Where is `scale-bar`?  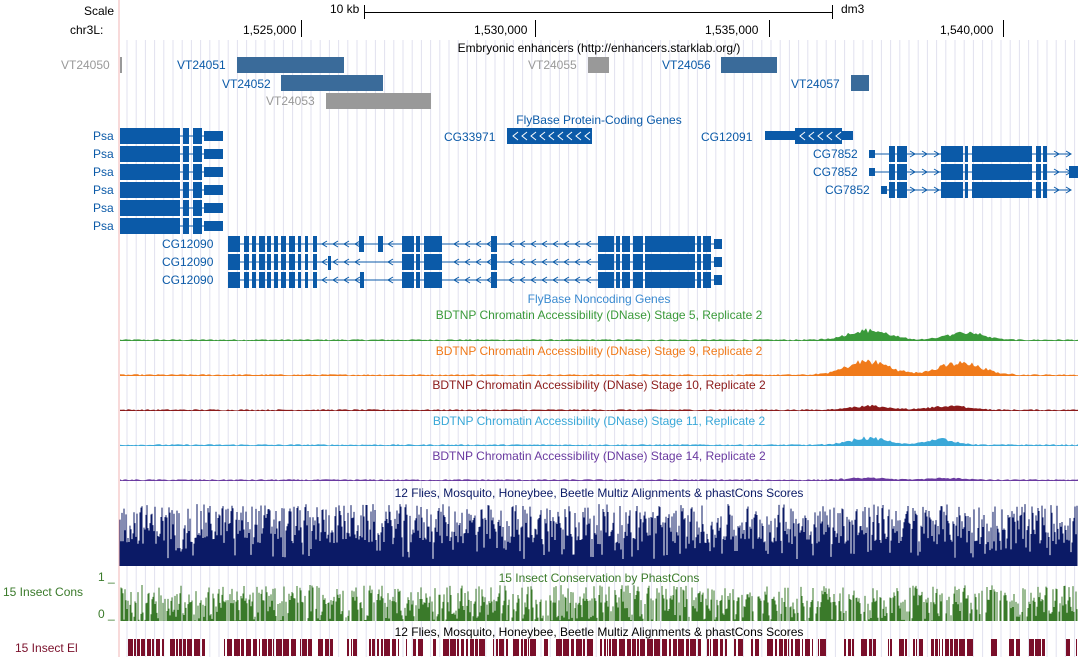 scale-bar is located at coordinates (598, 12).